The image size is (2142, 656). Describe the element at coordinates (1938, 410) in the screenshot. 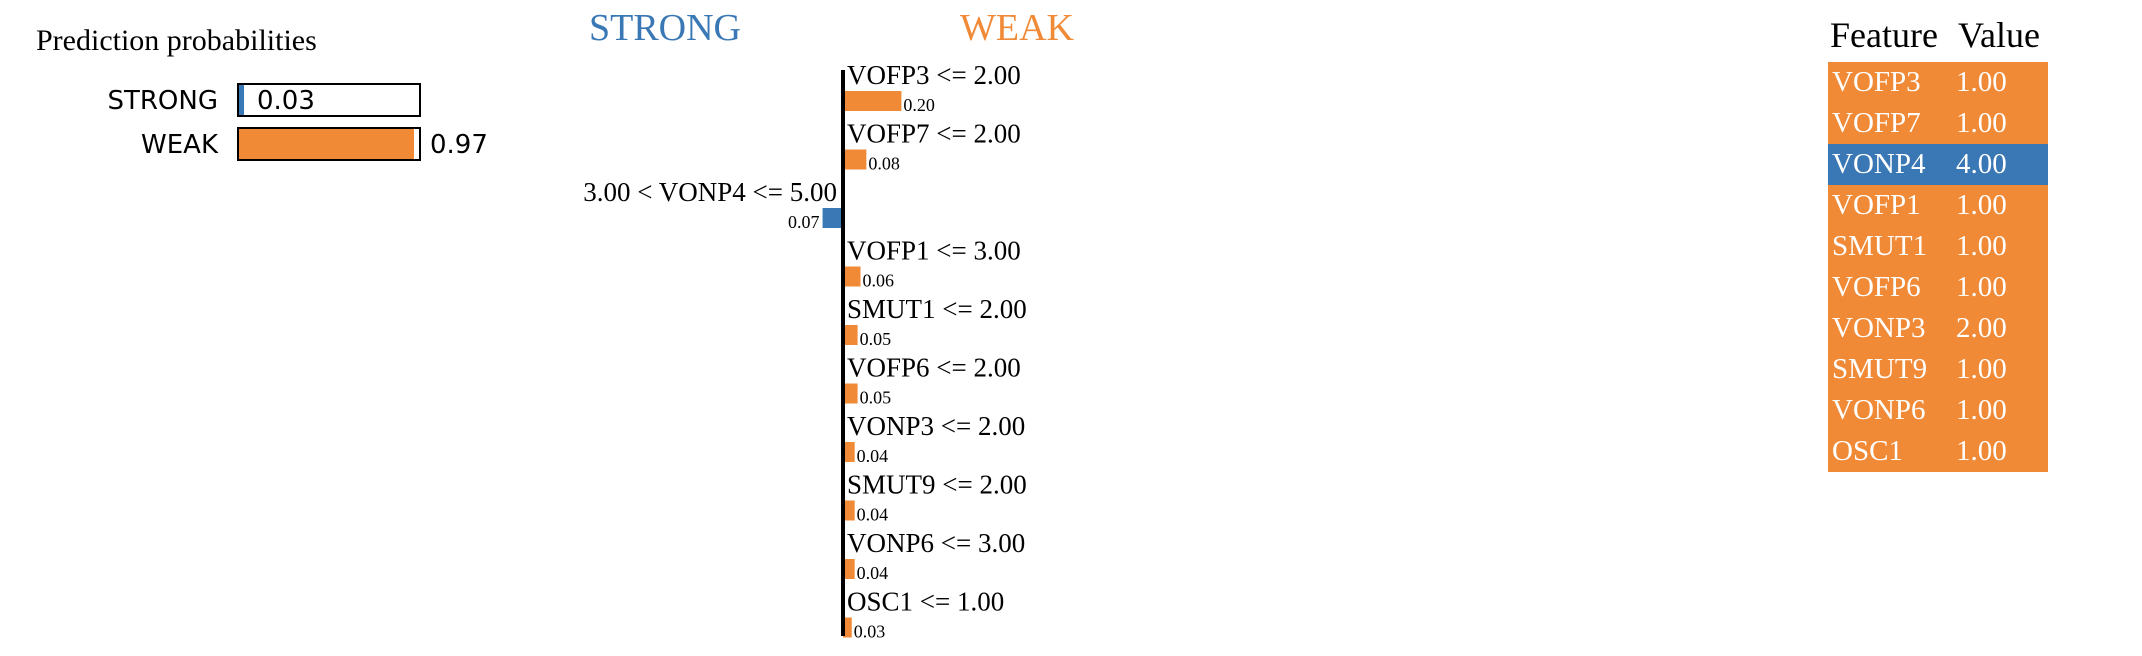

I see `feature-row-vonp6: VONP6 1.00` at that location.